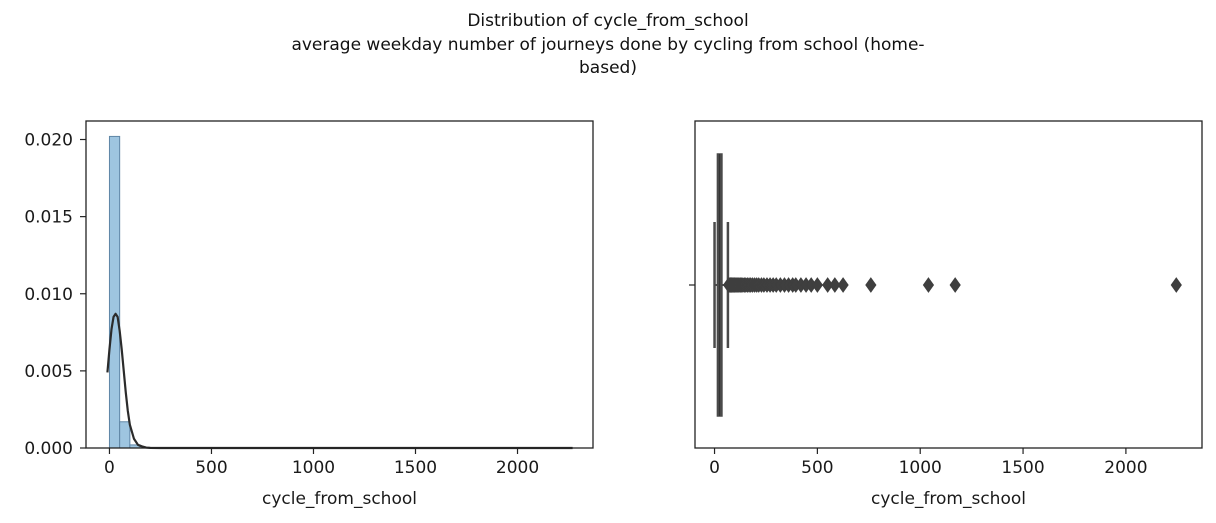 The width and height of the screenshot is (1216, 523). What do you see at coordinates (948, 499) in the screenshot?
I see `right-xaxis-label: cycle_from_school` at bounding box center [948, 499].